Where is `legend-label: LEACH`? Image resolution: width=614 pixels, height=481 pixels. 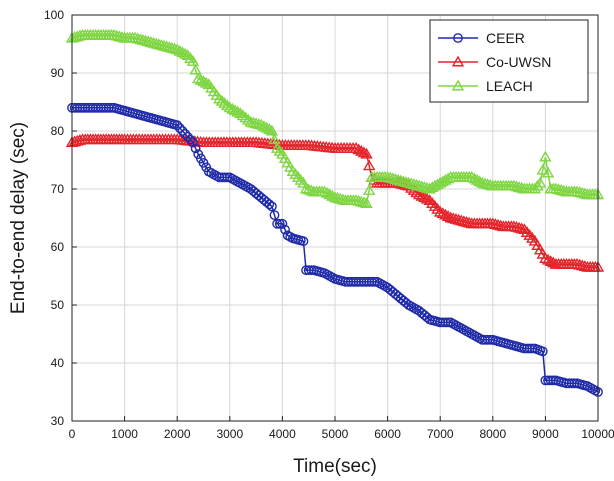 legend-label: LEACH is located at coordinates (509, 86).